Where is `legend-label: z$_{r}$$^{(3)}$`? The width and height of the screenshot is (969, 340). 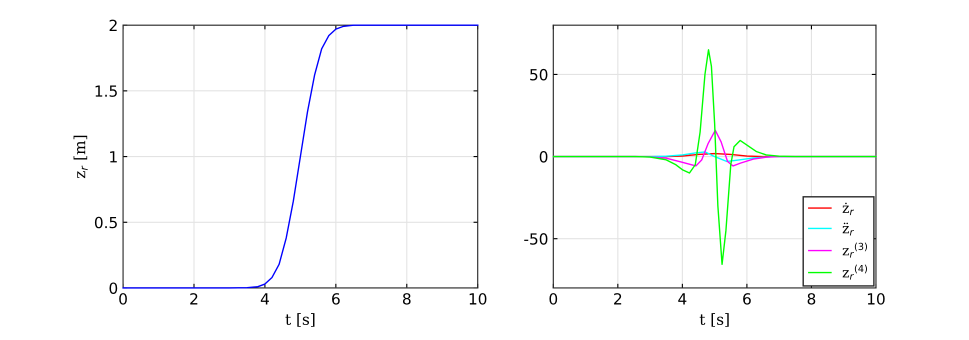
legend-label: z$_{r}$$^{(3)}$ is located at coordinates (854, 250).